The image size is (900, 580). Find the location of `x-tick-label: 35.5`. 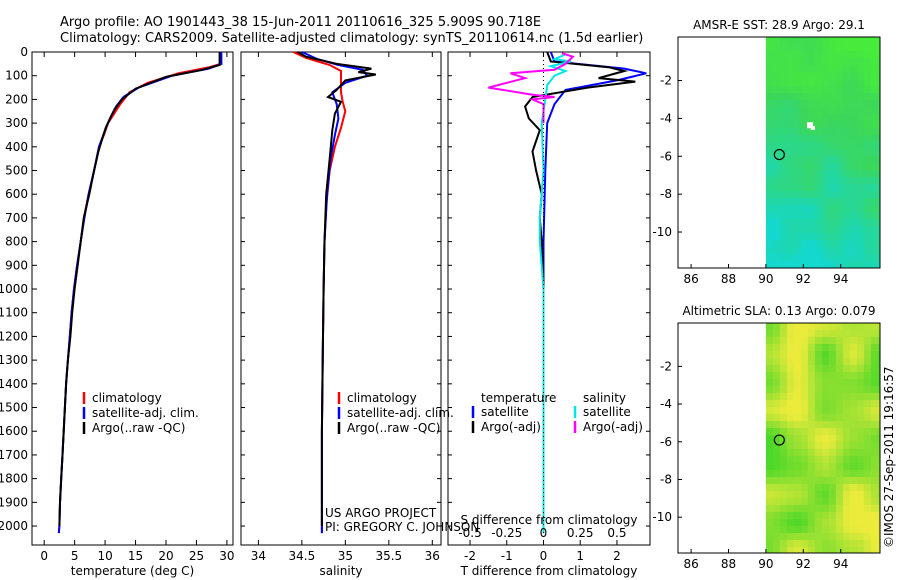

x-tick-label: 35.5 is located at coordinates (388, 556).